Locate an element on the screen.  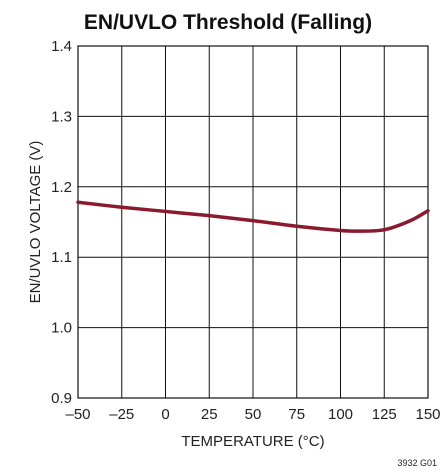
chart-title: EN/UVLO Threshold (Falling) is located at coordinates (228, 22).